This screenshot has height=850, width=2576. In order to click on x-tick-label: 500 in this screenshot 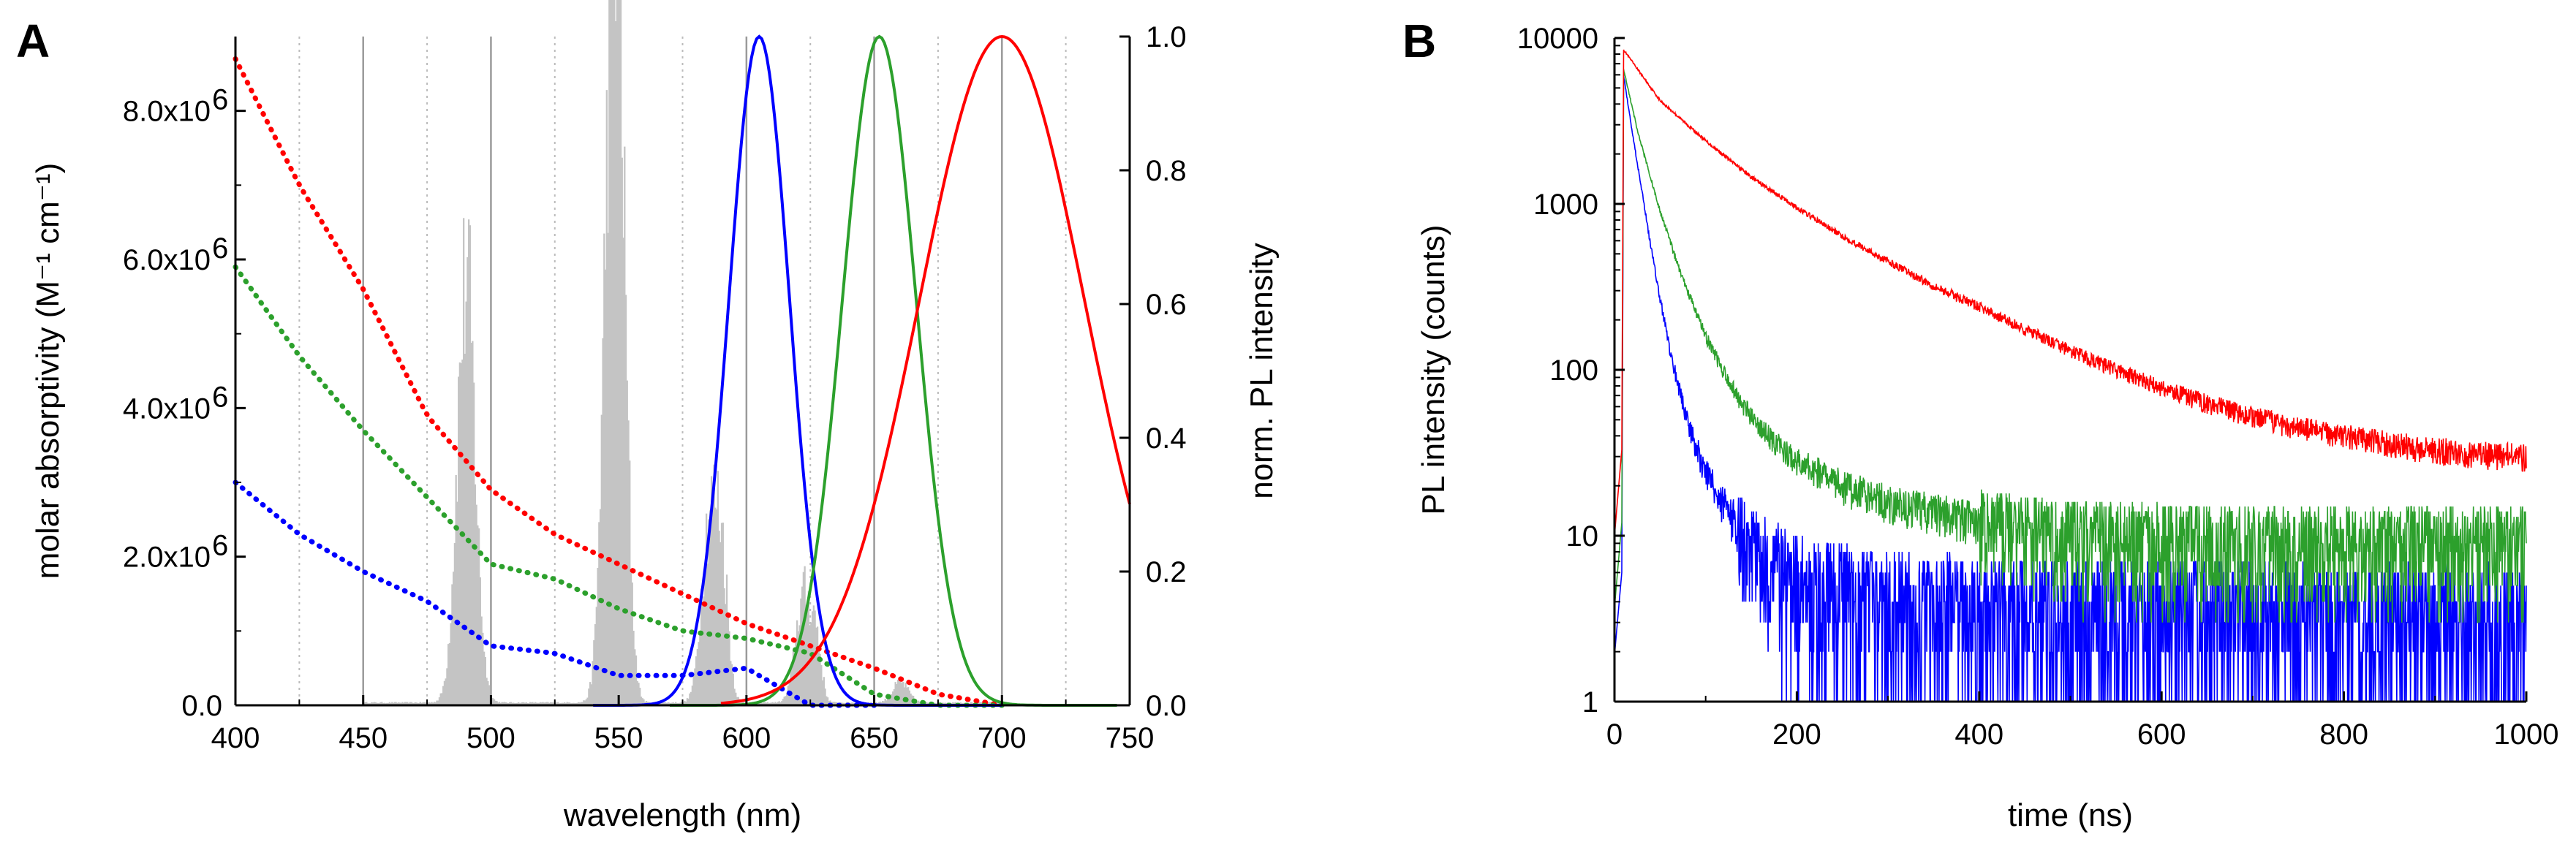, I will do `click(491, 738)`.